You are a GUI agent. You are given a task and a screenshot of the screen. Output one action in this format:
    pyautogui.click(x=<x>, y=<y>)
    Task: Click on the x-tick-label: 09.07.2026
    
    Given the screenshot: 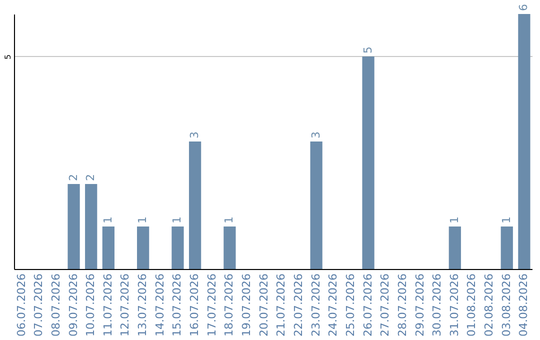 What is the action you would take?
    pyautogui.click(x=73, y=305)
    